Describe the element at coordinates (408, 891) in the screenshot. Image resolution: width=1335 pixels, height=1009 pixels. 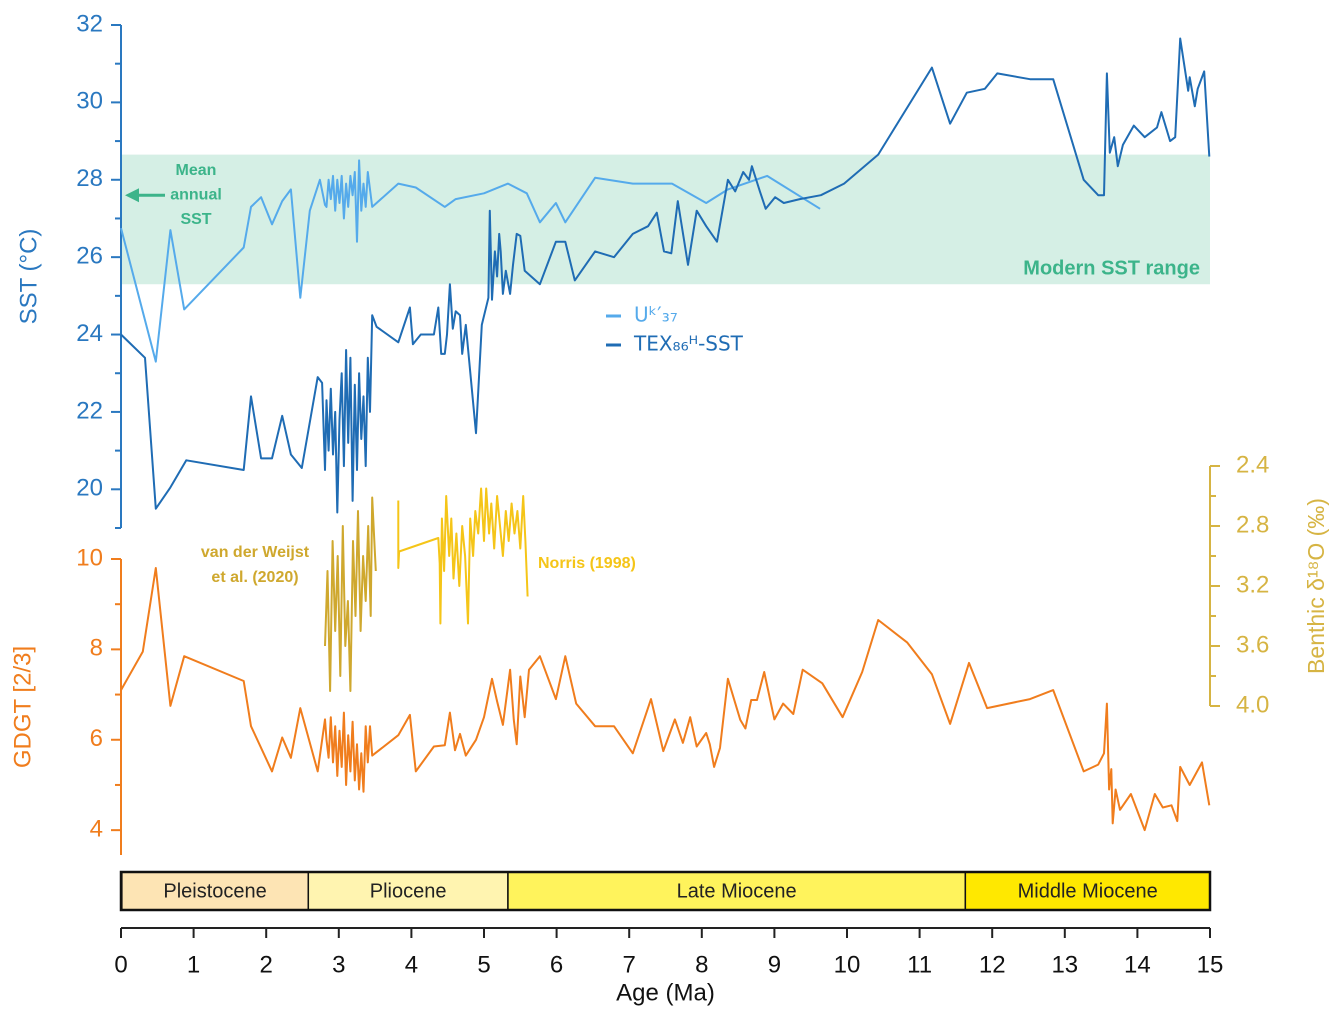
I see `epoch-label: Pliocene` at that location.